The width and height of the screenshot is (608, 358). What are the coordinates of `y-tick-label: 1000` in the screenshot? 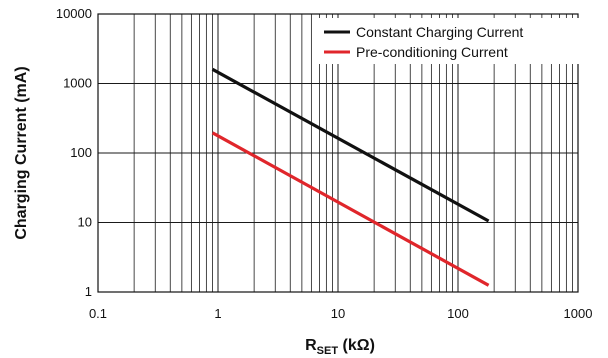 It's located at (77, 83).